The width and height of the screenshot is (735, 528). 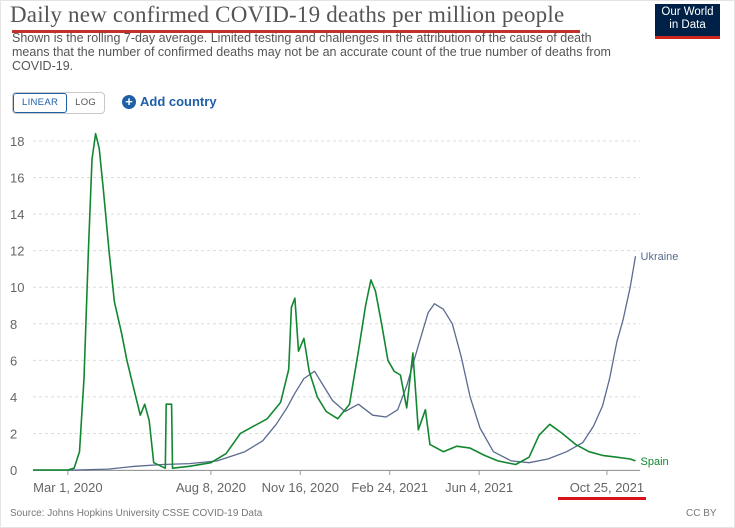 I want to click on y-tick-label: 0, so click(x=13, y=470).